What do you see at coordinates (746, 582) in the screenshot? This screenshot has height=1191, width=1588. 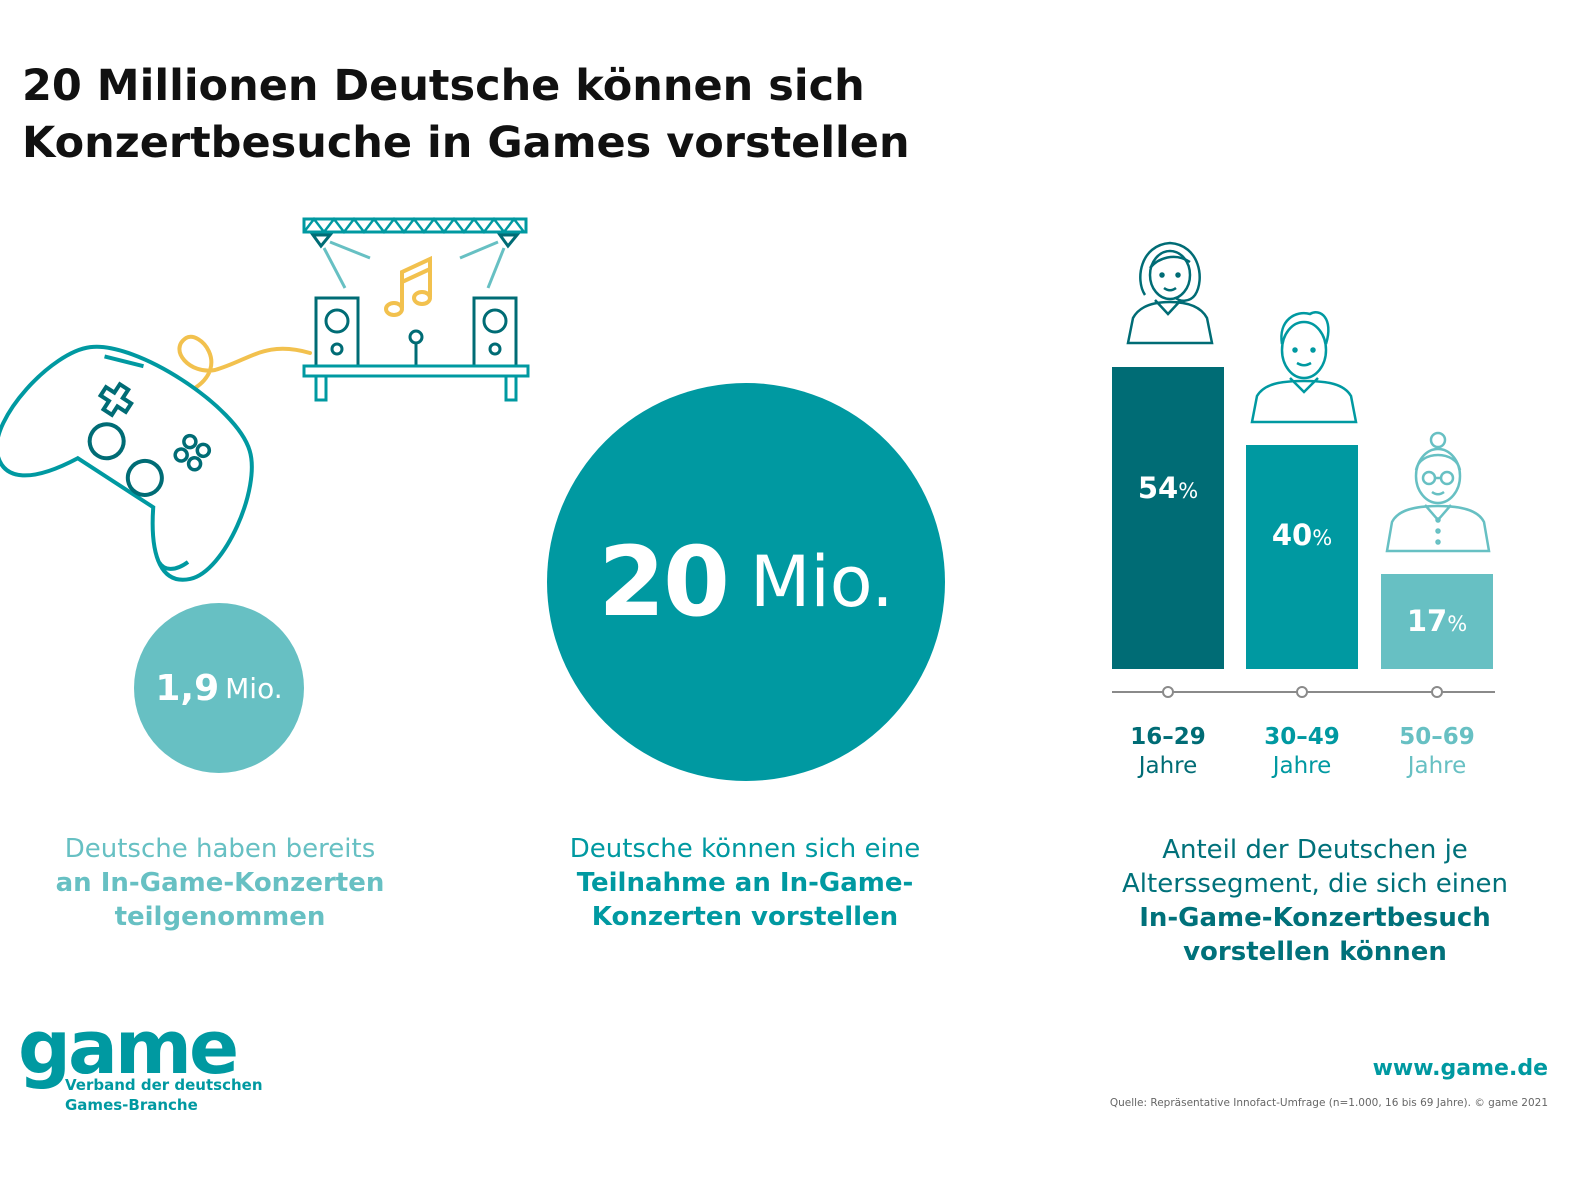 I see `stat-circle-big: 20 Mio.` at bounding box center [746, 582].